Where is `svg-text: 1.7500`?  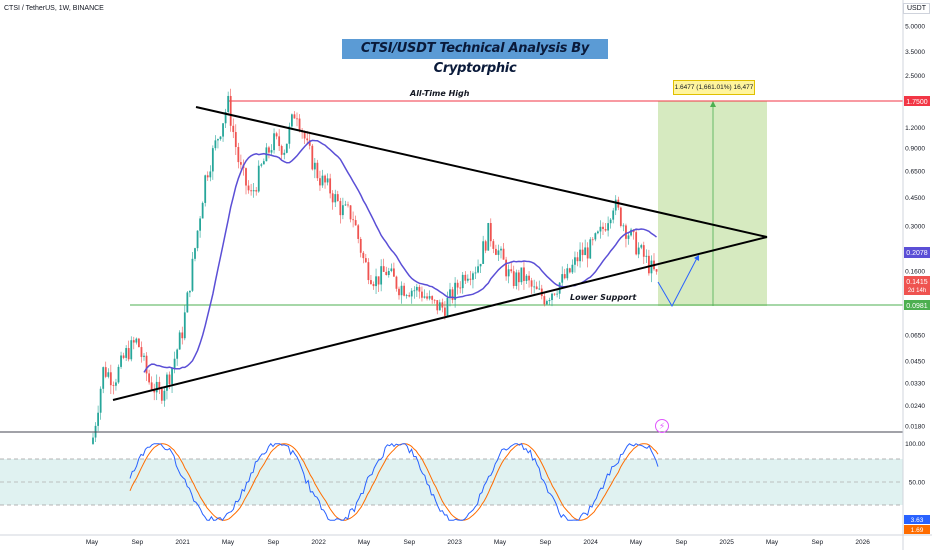
svg-text: 1.7500 is located at coordinates (917, 102).